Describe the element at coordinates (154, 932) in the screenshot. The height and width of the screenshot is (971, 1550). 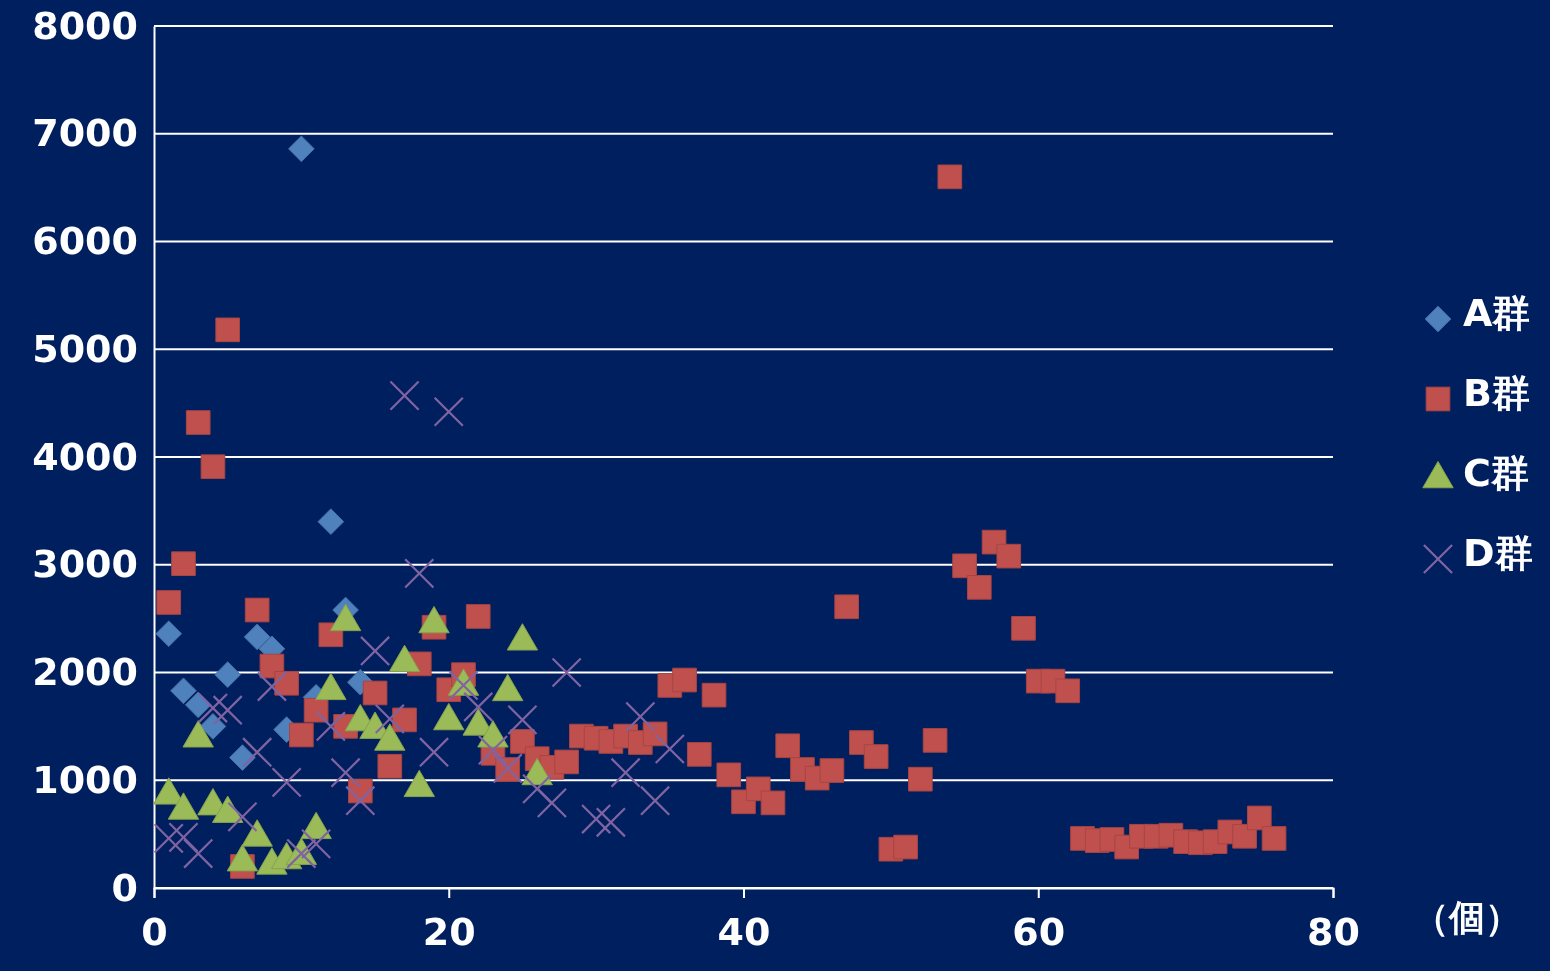
I see `x-tick-label: 0` at that location.